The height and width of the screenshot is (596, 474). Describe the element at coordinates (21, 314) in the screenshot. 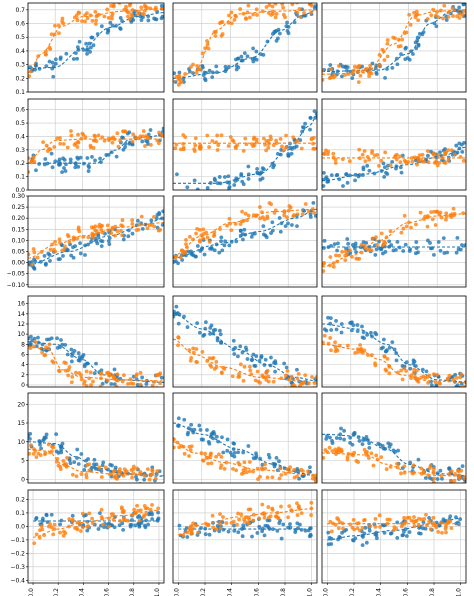

I see `y-tick-label: 14` at that location.